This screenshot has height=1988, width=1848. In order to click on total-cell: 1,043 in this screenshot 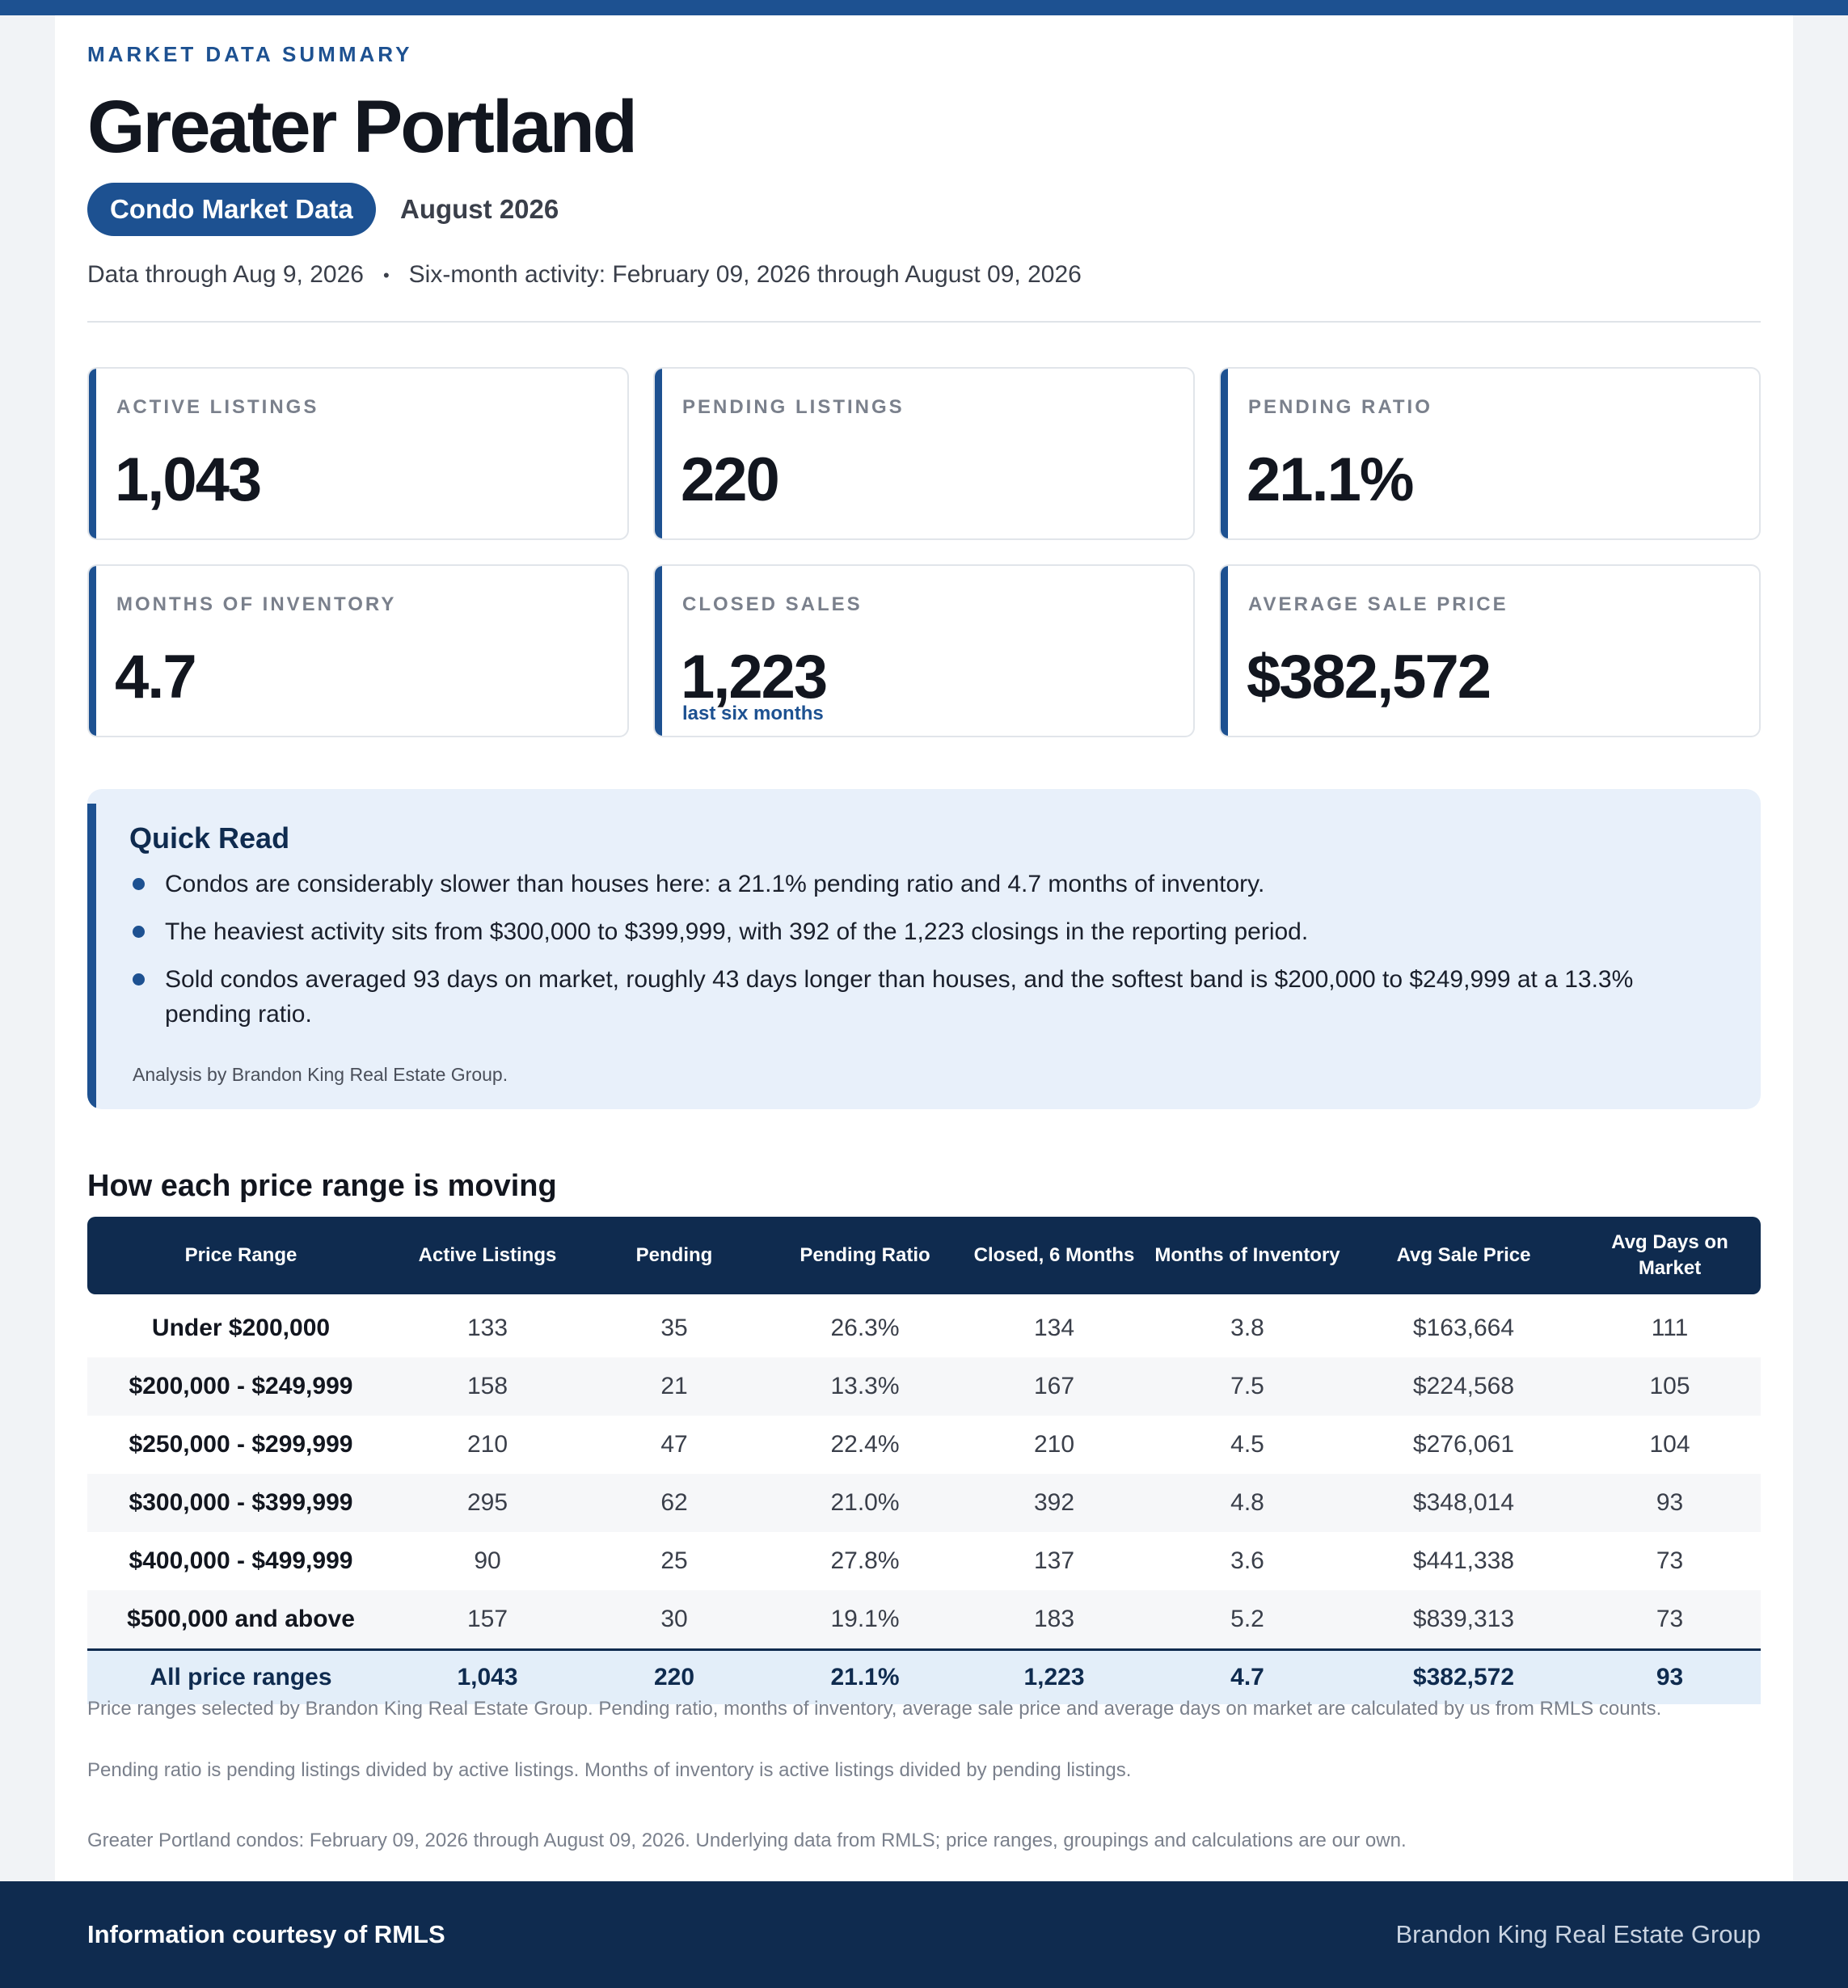, I will do `click(487, 1676)`.